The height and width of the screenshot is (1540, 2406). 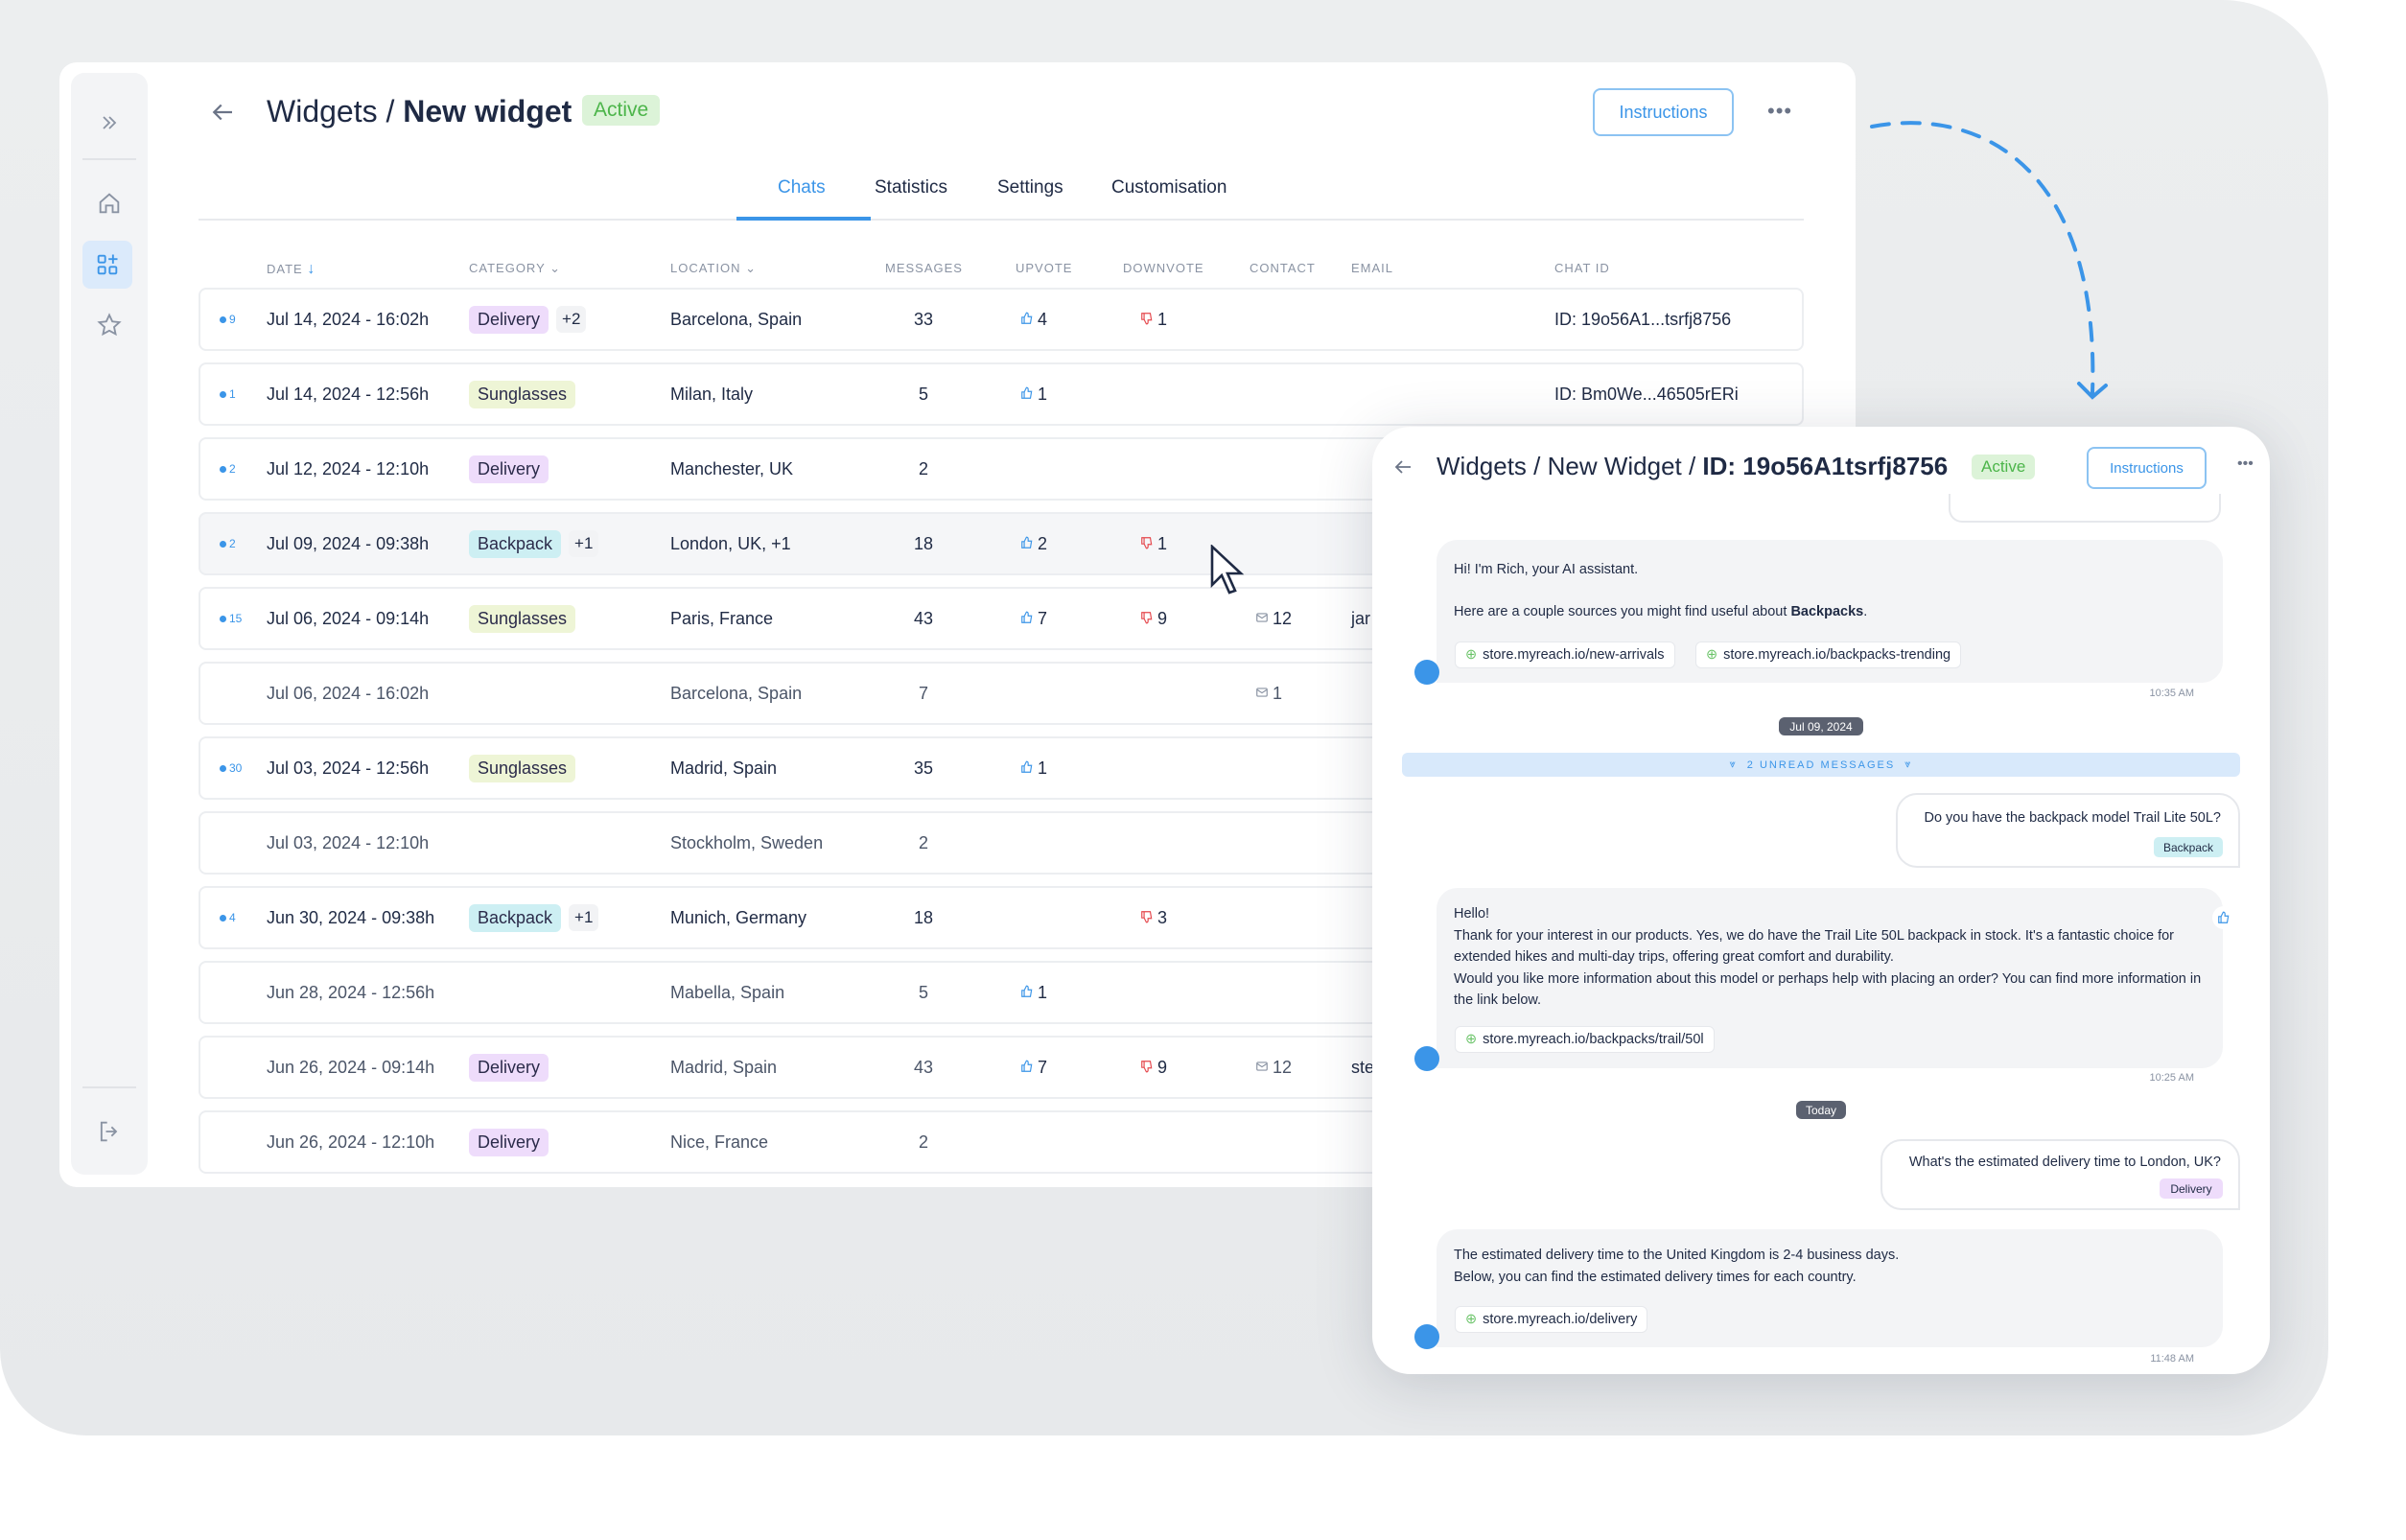 I want to click on upvote-count: 4, so click(x=1043, y=319).